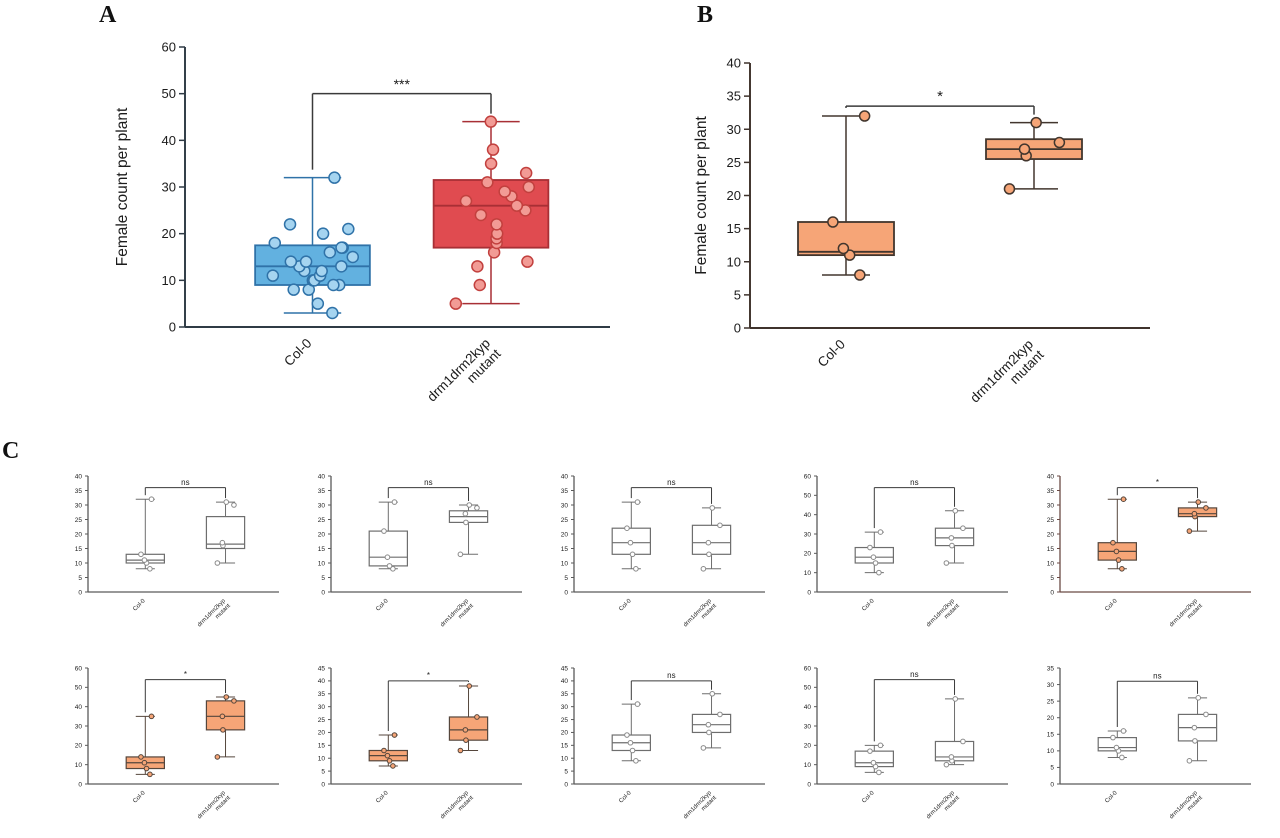 Image resolution: width=1280 pixels, height=838 pixels. Describe the element at coordinates (701, 195) in the screenshot. I see `svg-text: Female count per plant` at that location.